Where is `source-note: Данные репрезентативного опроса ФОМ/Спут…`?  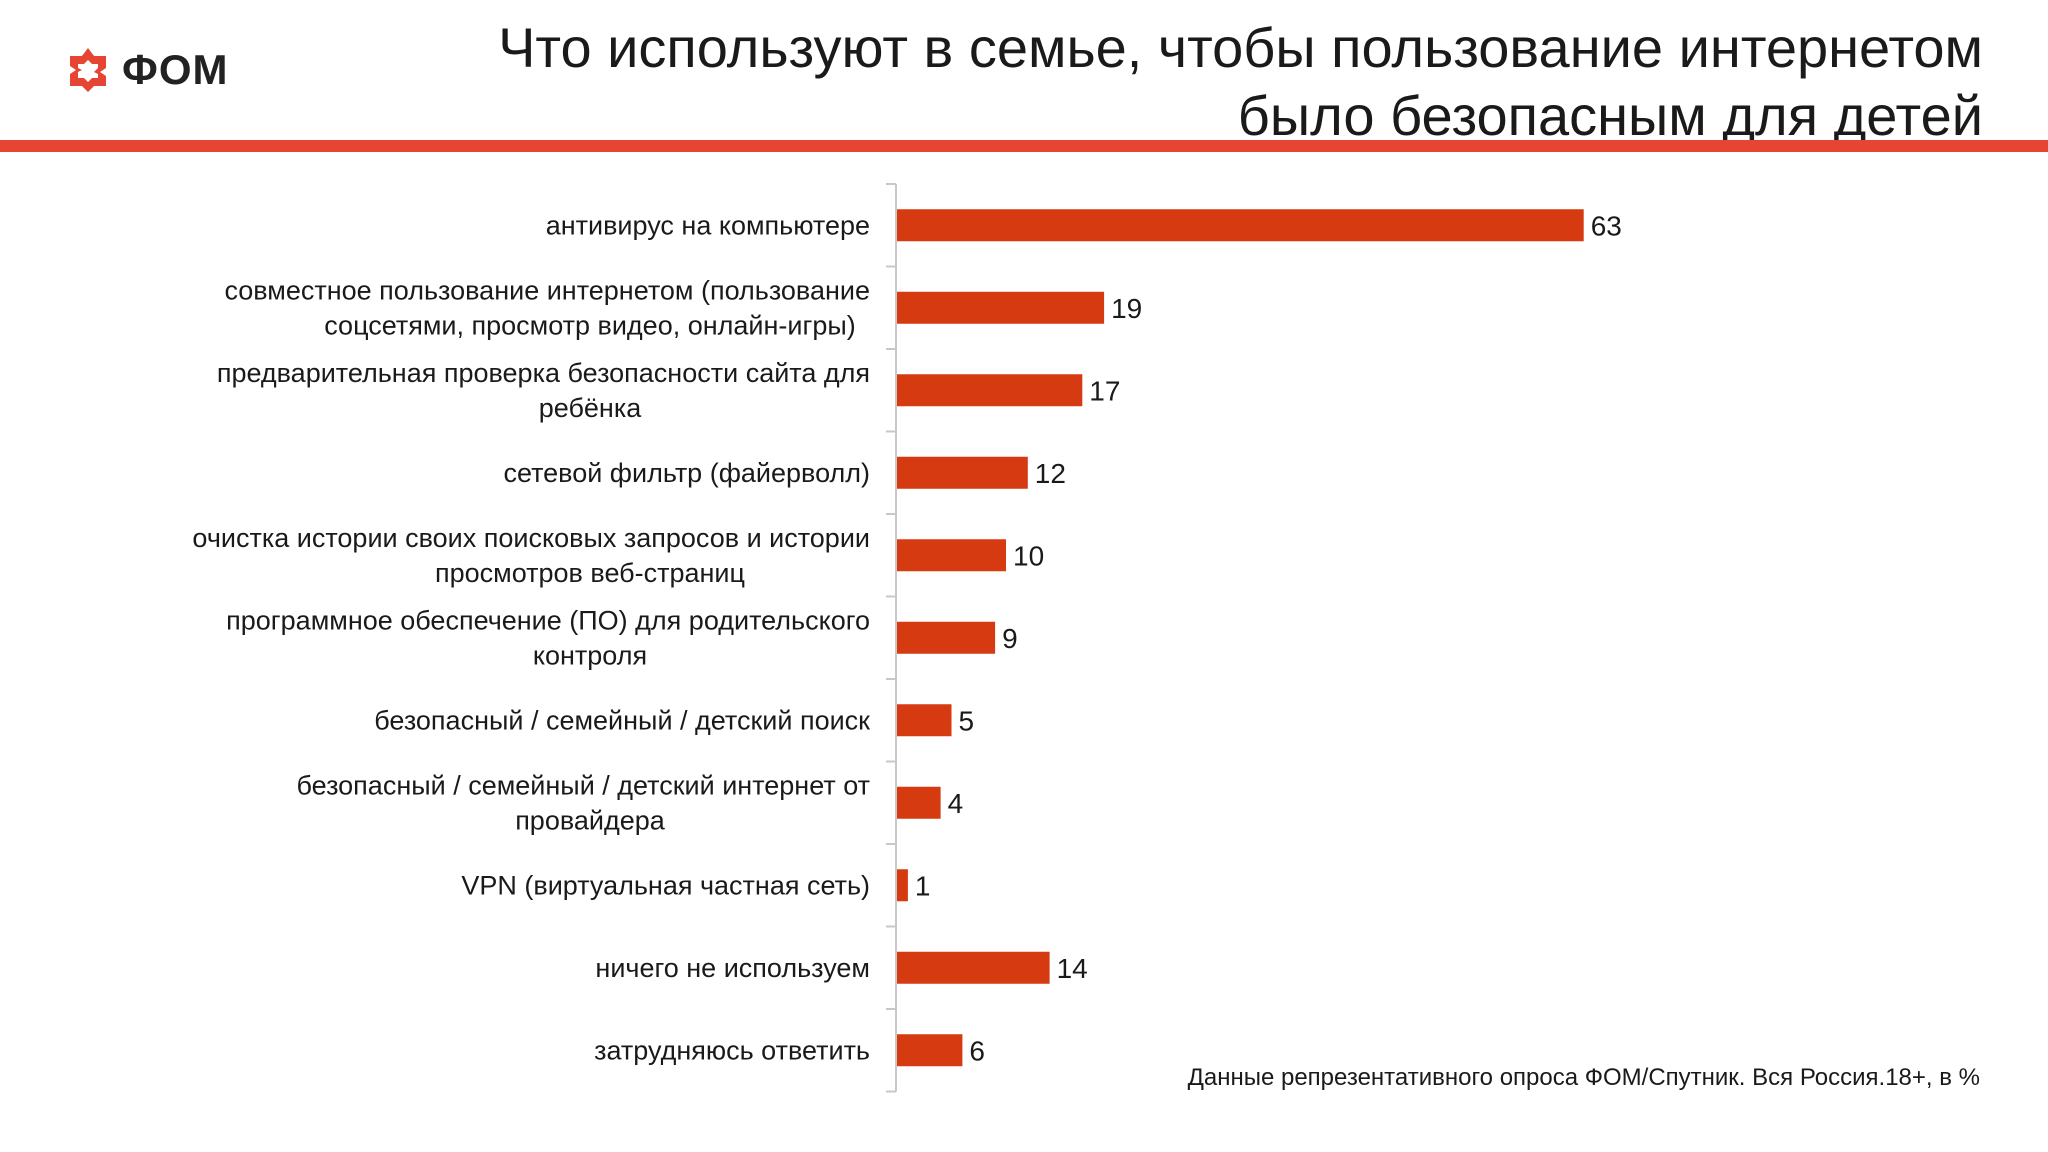
source-note: Данные репрезентативного опроса ФОМ/Спут… is located at coordinates (1583, 1077).